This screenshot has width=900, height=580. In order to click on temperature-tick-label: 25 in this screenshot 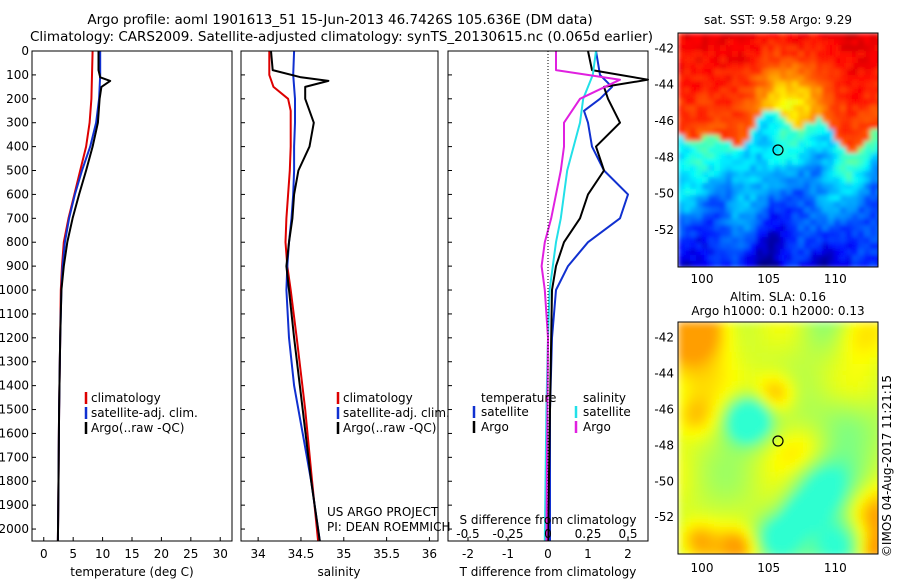, I will do `click(190, 554)`.